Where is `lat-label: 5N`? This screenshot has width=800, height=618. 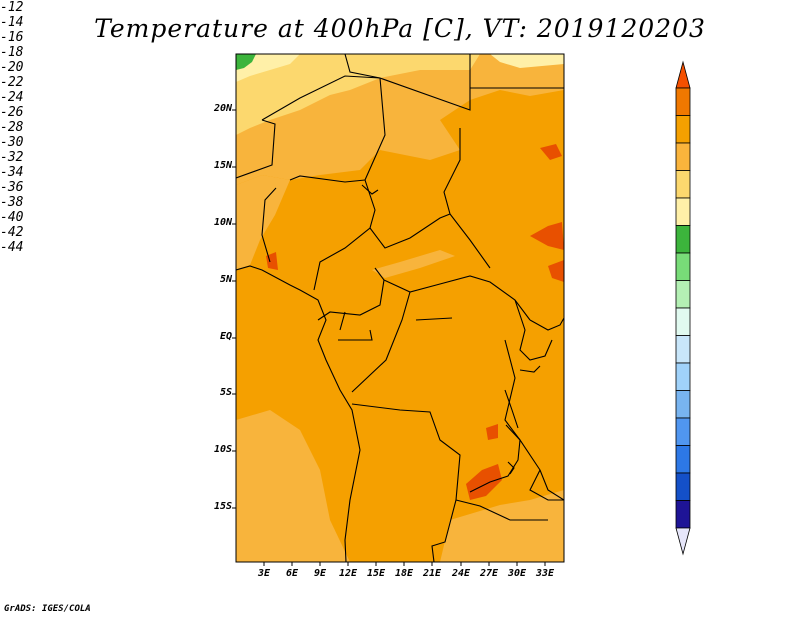 lat-label: 5N is located at coordinates (225, 279).